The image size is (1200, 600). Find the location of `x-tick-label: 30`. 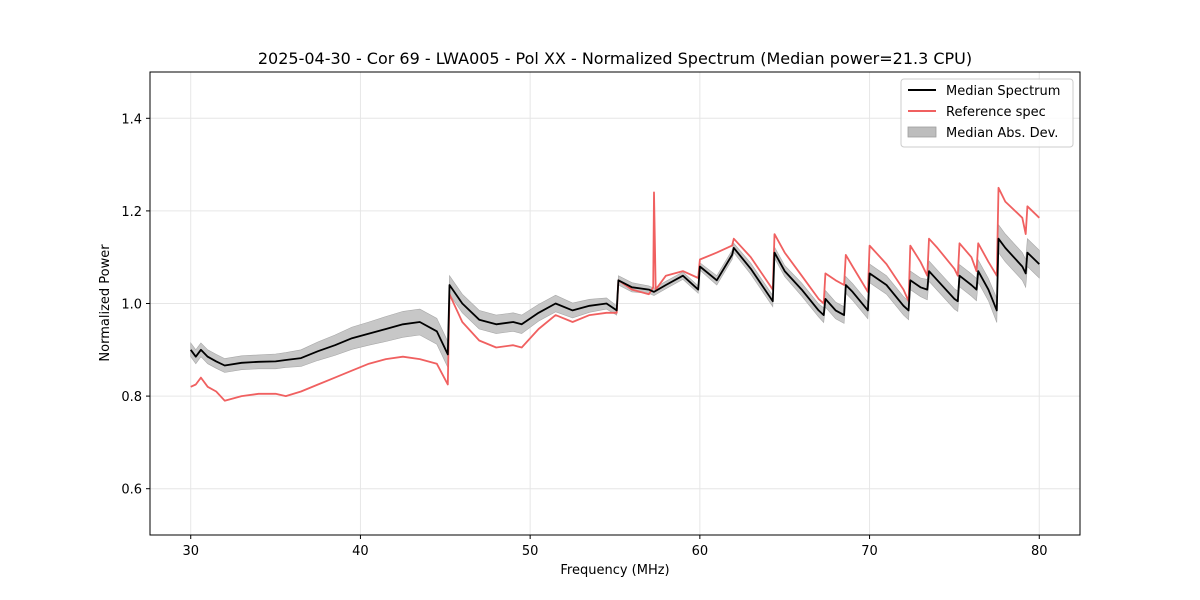

x-tick-label: 30 is located at coordinates (190, 551).